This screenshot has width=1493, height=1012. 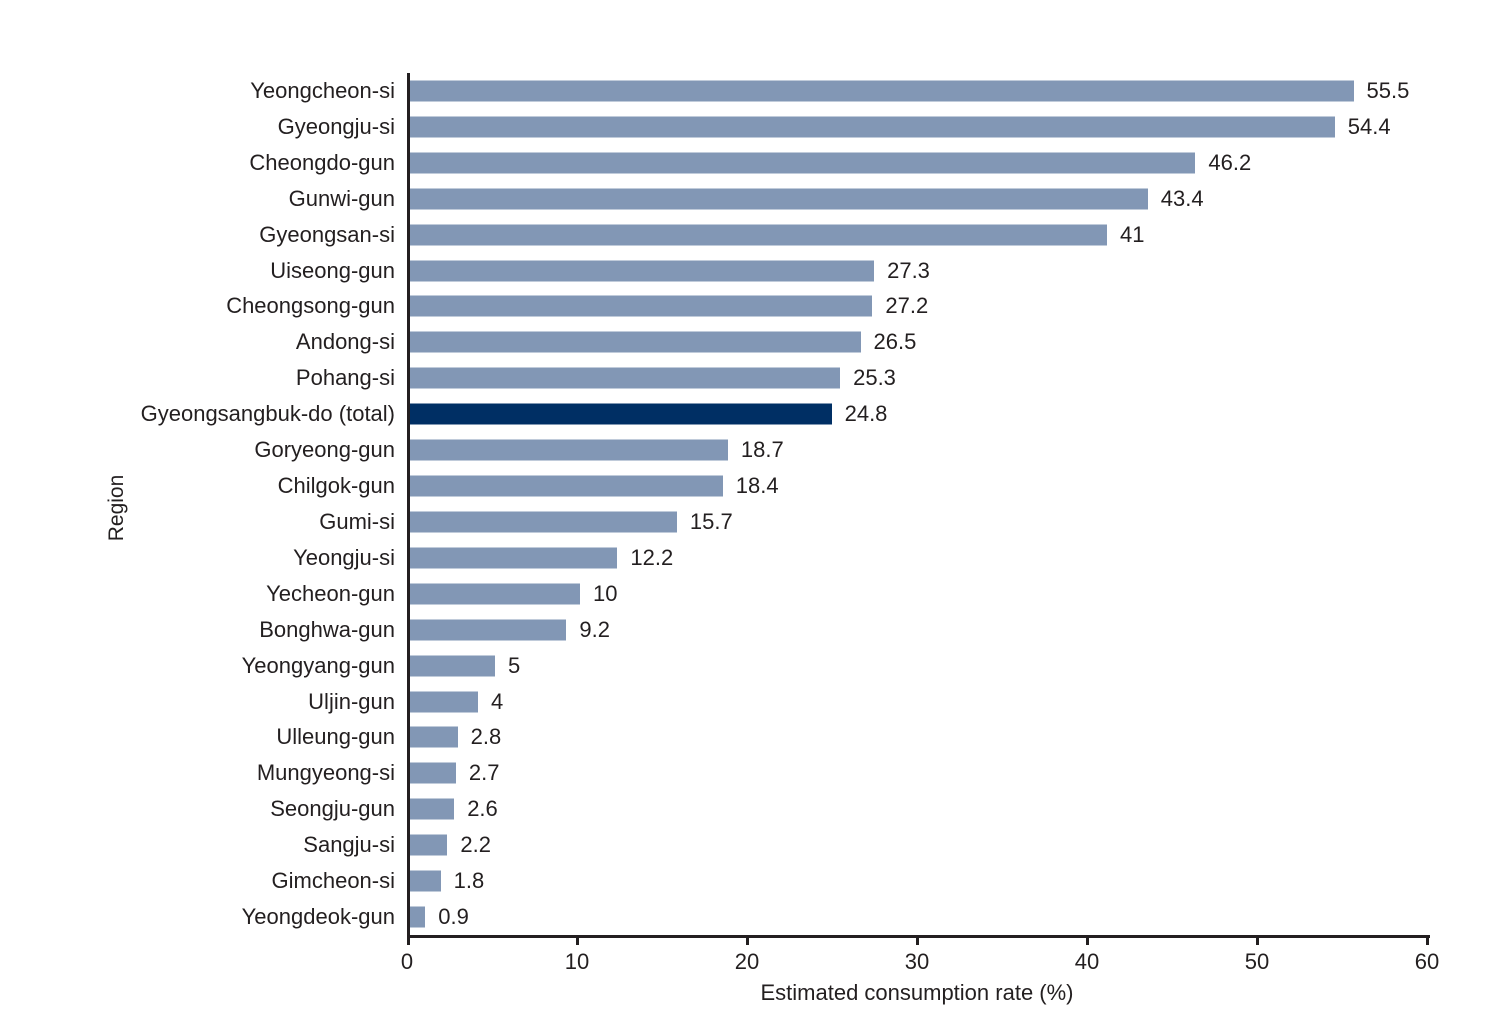 I want to click on value-label: 24.8, so click(x=866, y=414).